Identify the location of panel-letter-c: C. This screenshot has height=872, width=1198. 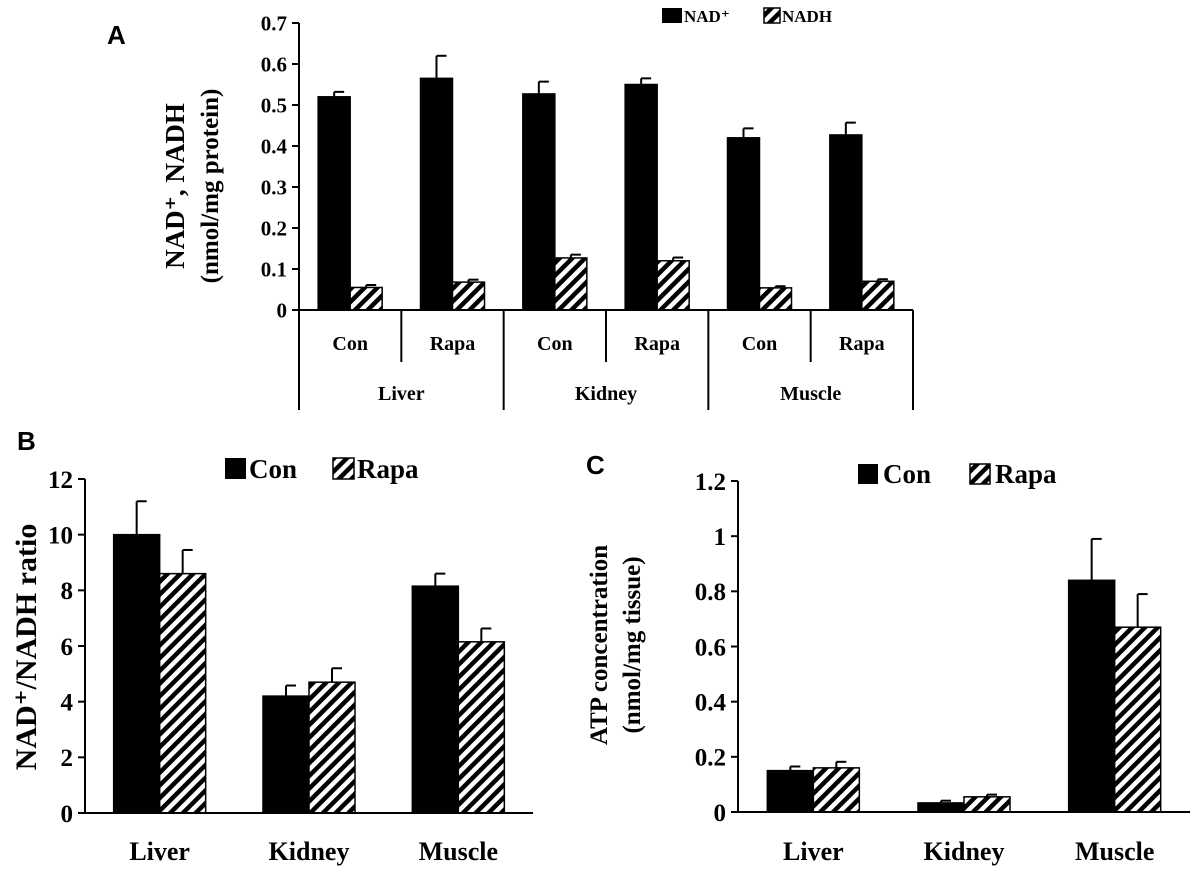
(595, 465).